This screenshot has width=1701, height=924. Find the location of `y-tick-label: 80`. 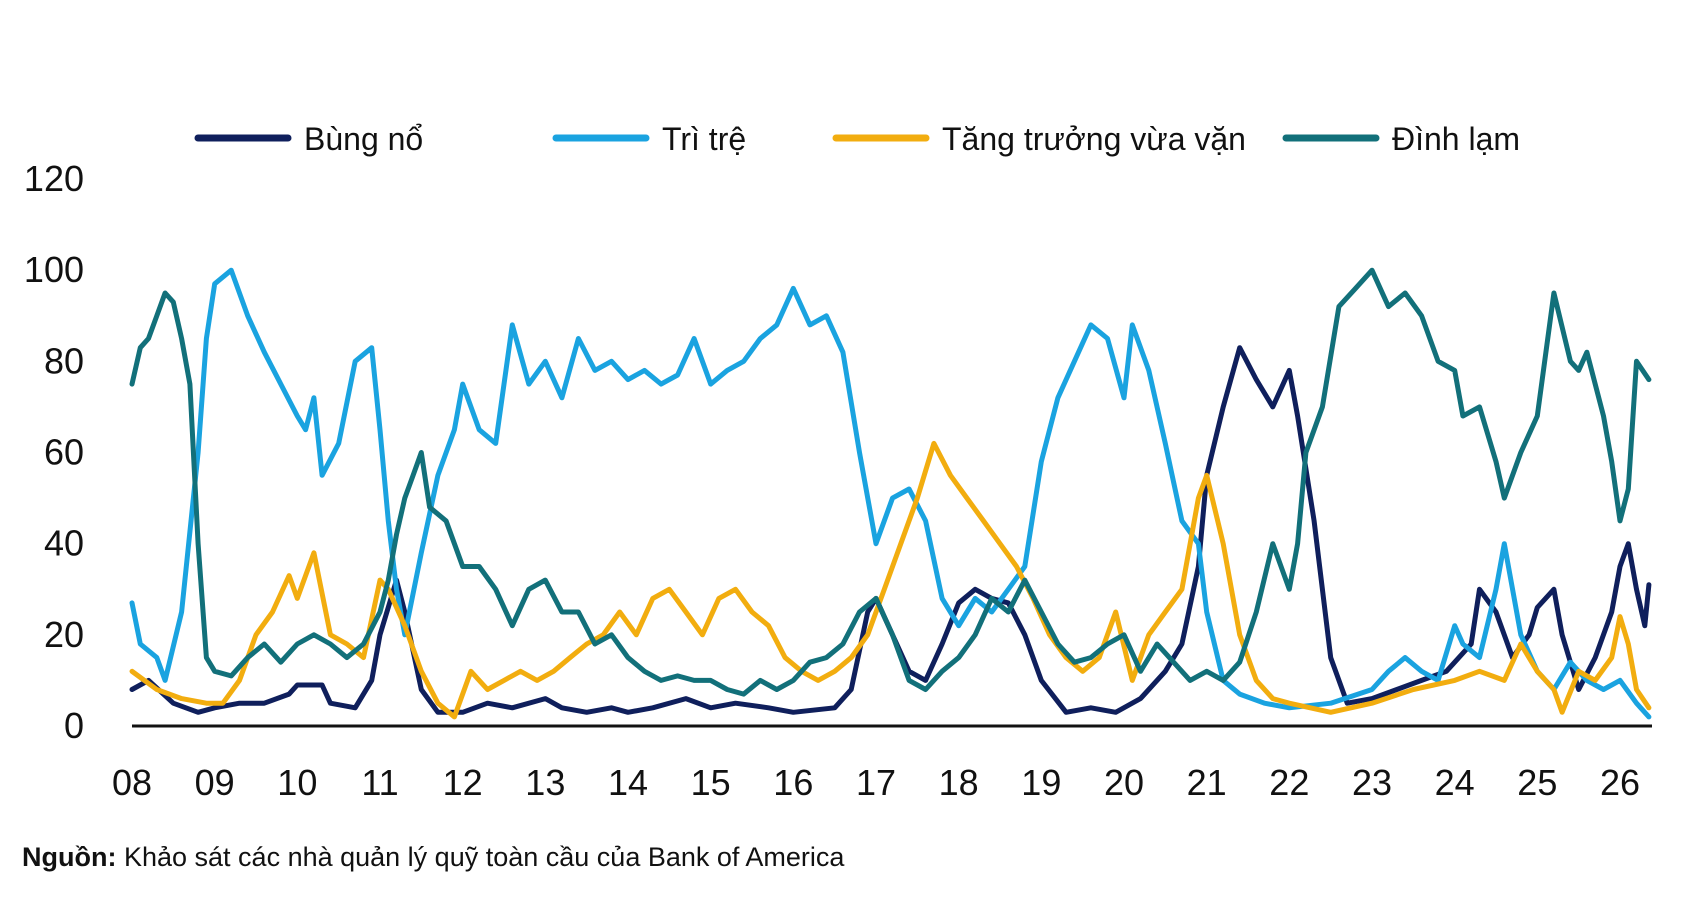

y-tick-label: 80 is located at coordinates (64, 360).